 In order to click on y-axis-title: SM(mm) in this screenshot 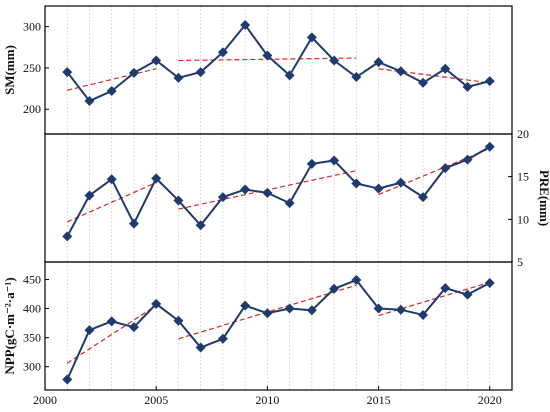, I will do `click(9, 70)`.